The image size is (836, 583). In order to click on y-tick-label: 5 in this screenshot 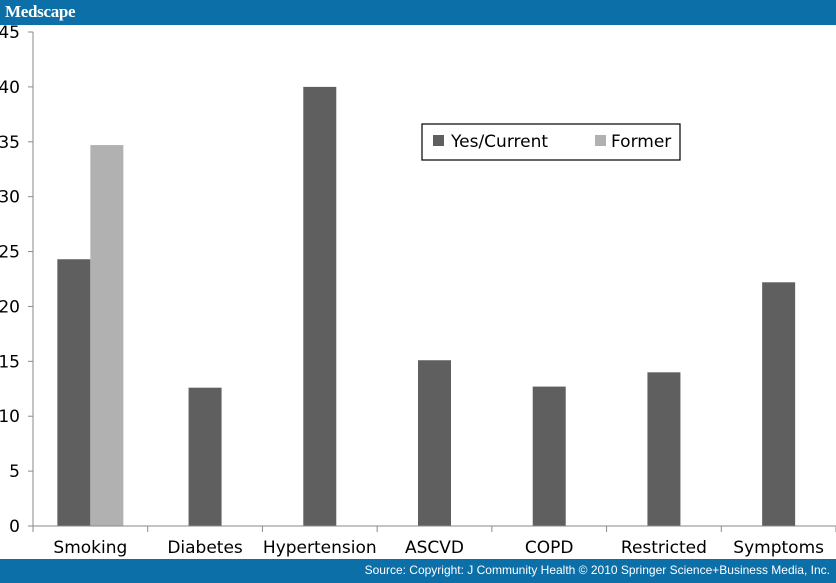, I will do `click(14, 472)`.